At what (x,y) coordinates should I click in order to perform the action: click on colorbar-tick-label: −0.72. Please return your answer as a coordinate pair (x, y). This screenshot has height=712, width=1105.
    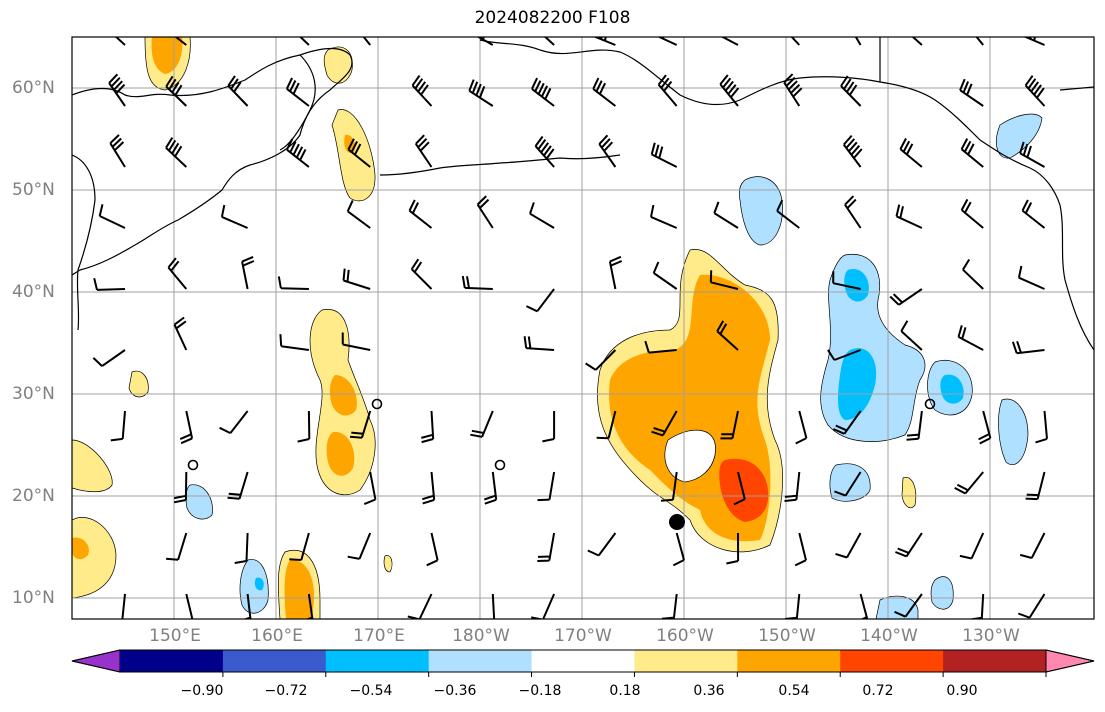
    Looking at the image, I should click on (286, 691).